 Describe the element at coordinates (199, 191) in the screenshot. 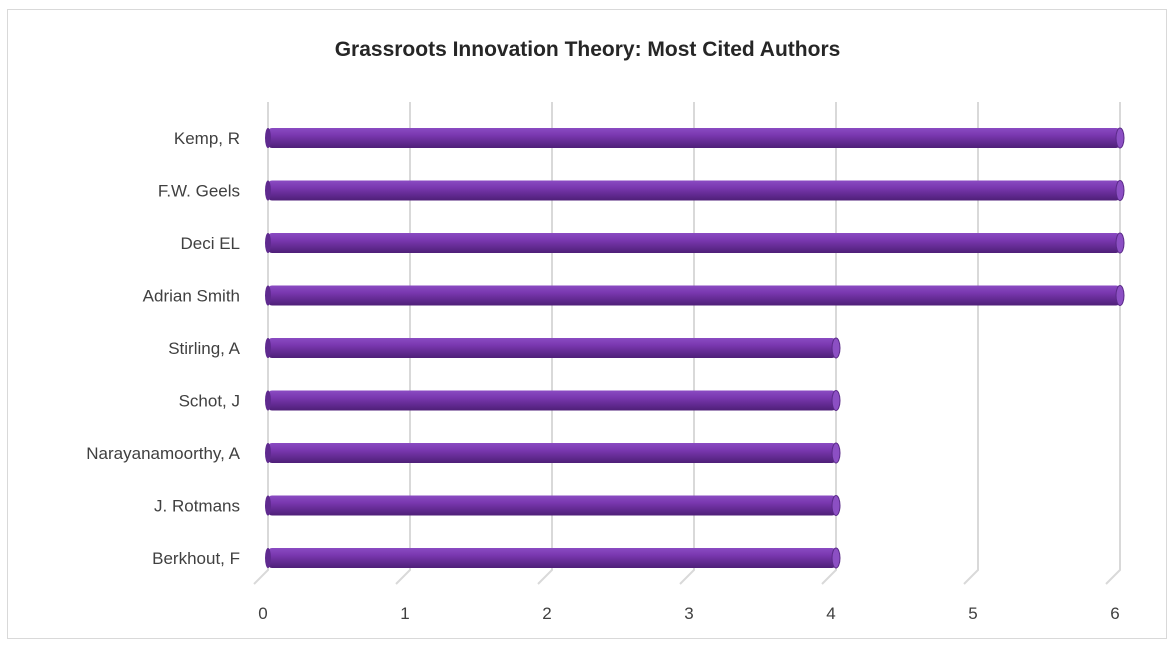

I see `category-label-1: F.W. Geels` at that location.